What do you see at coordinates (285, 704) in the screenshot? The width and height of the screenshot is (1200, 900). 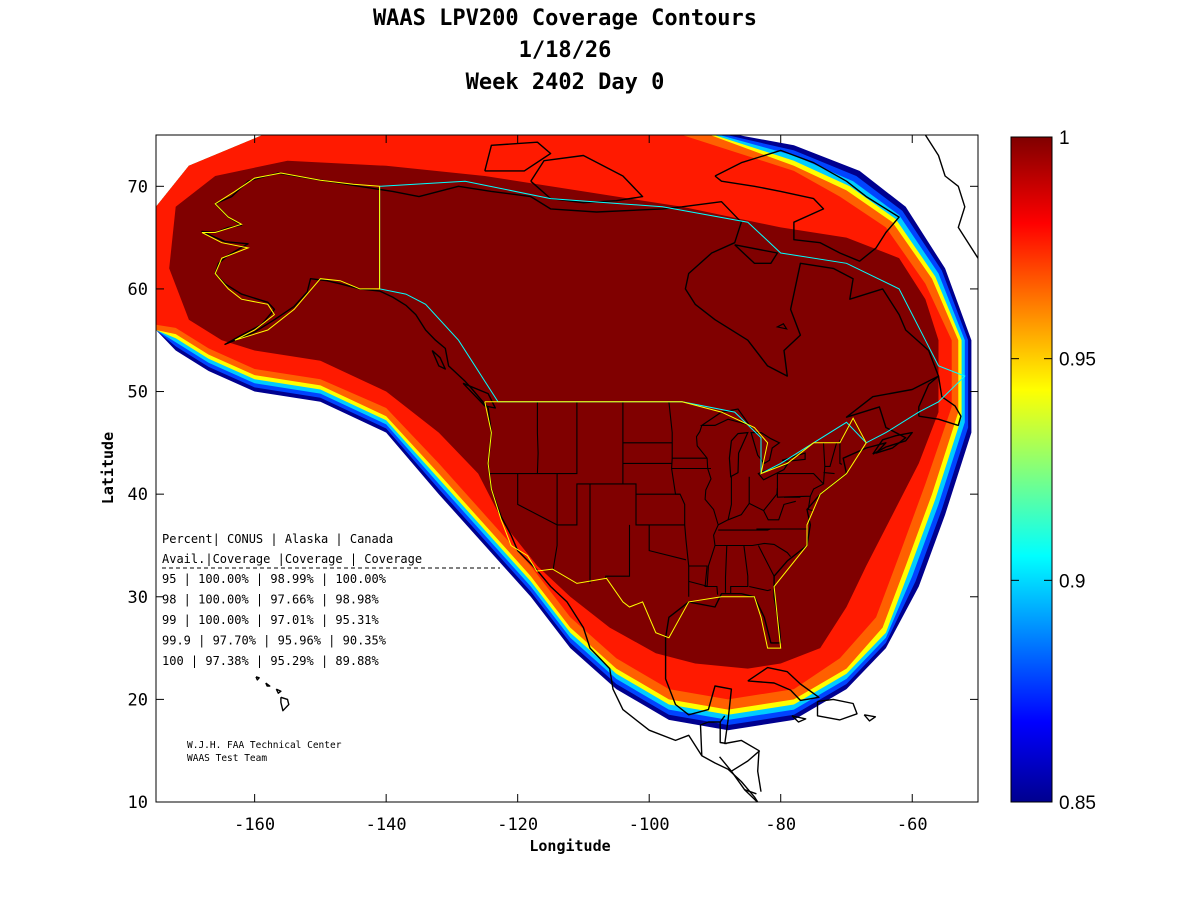 I see `coast-hawaii-big` at bounding box center [285, 704].